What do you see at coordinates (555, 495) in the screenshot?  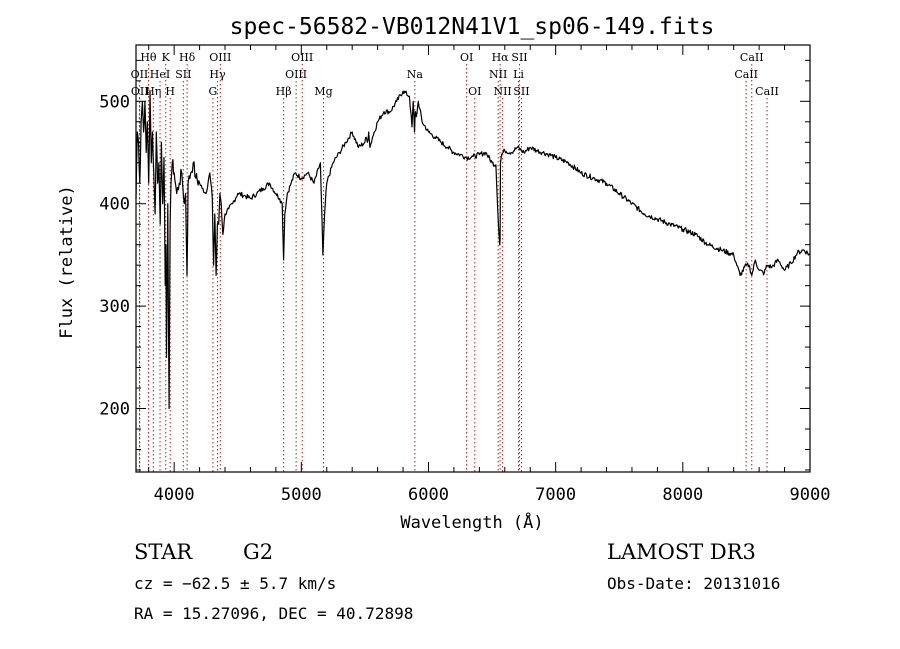 I see `x-tick-label-7000: 7000` at bounding box center [555, 495].